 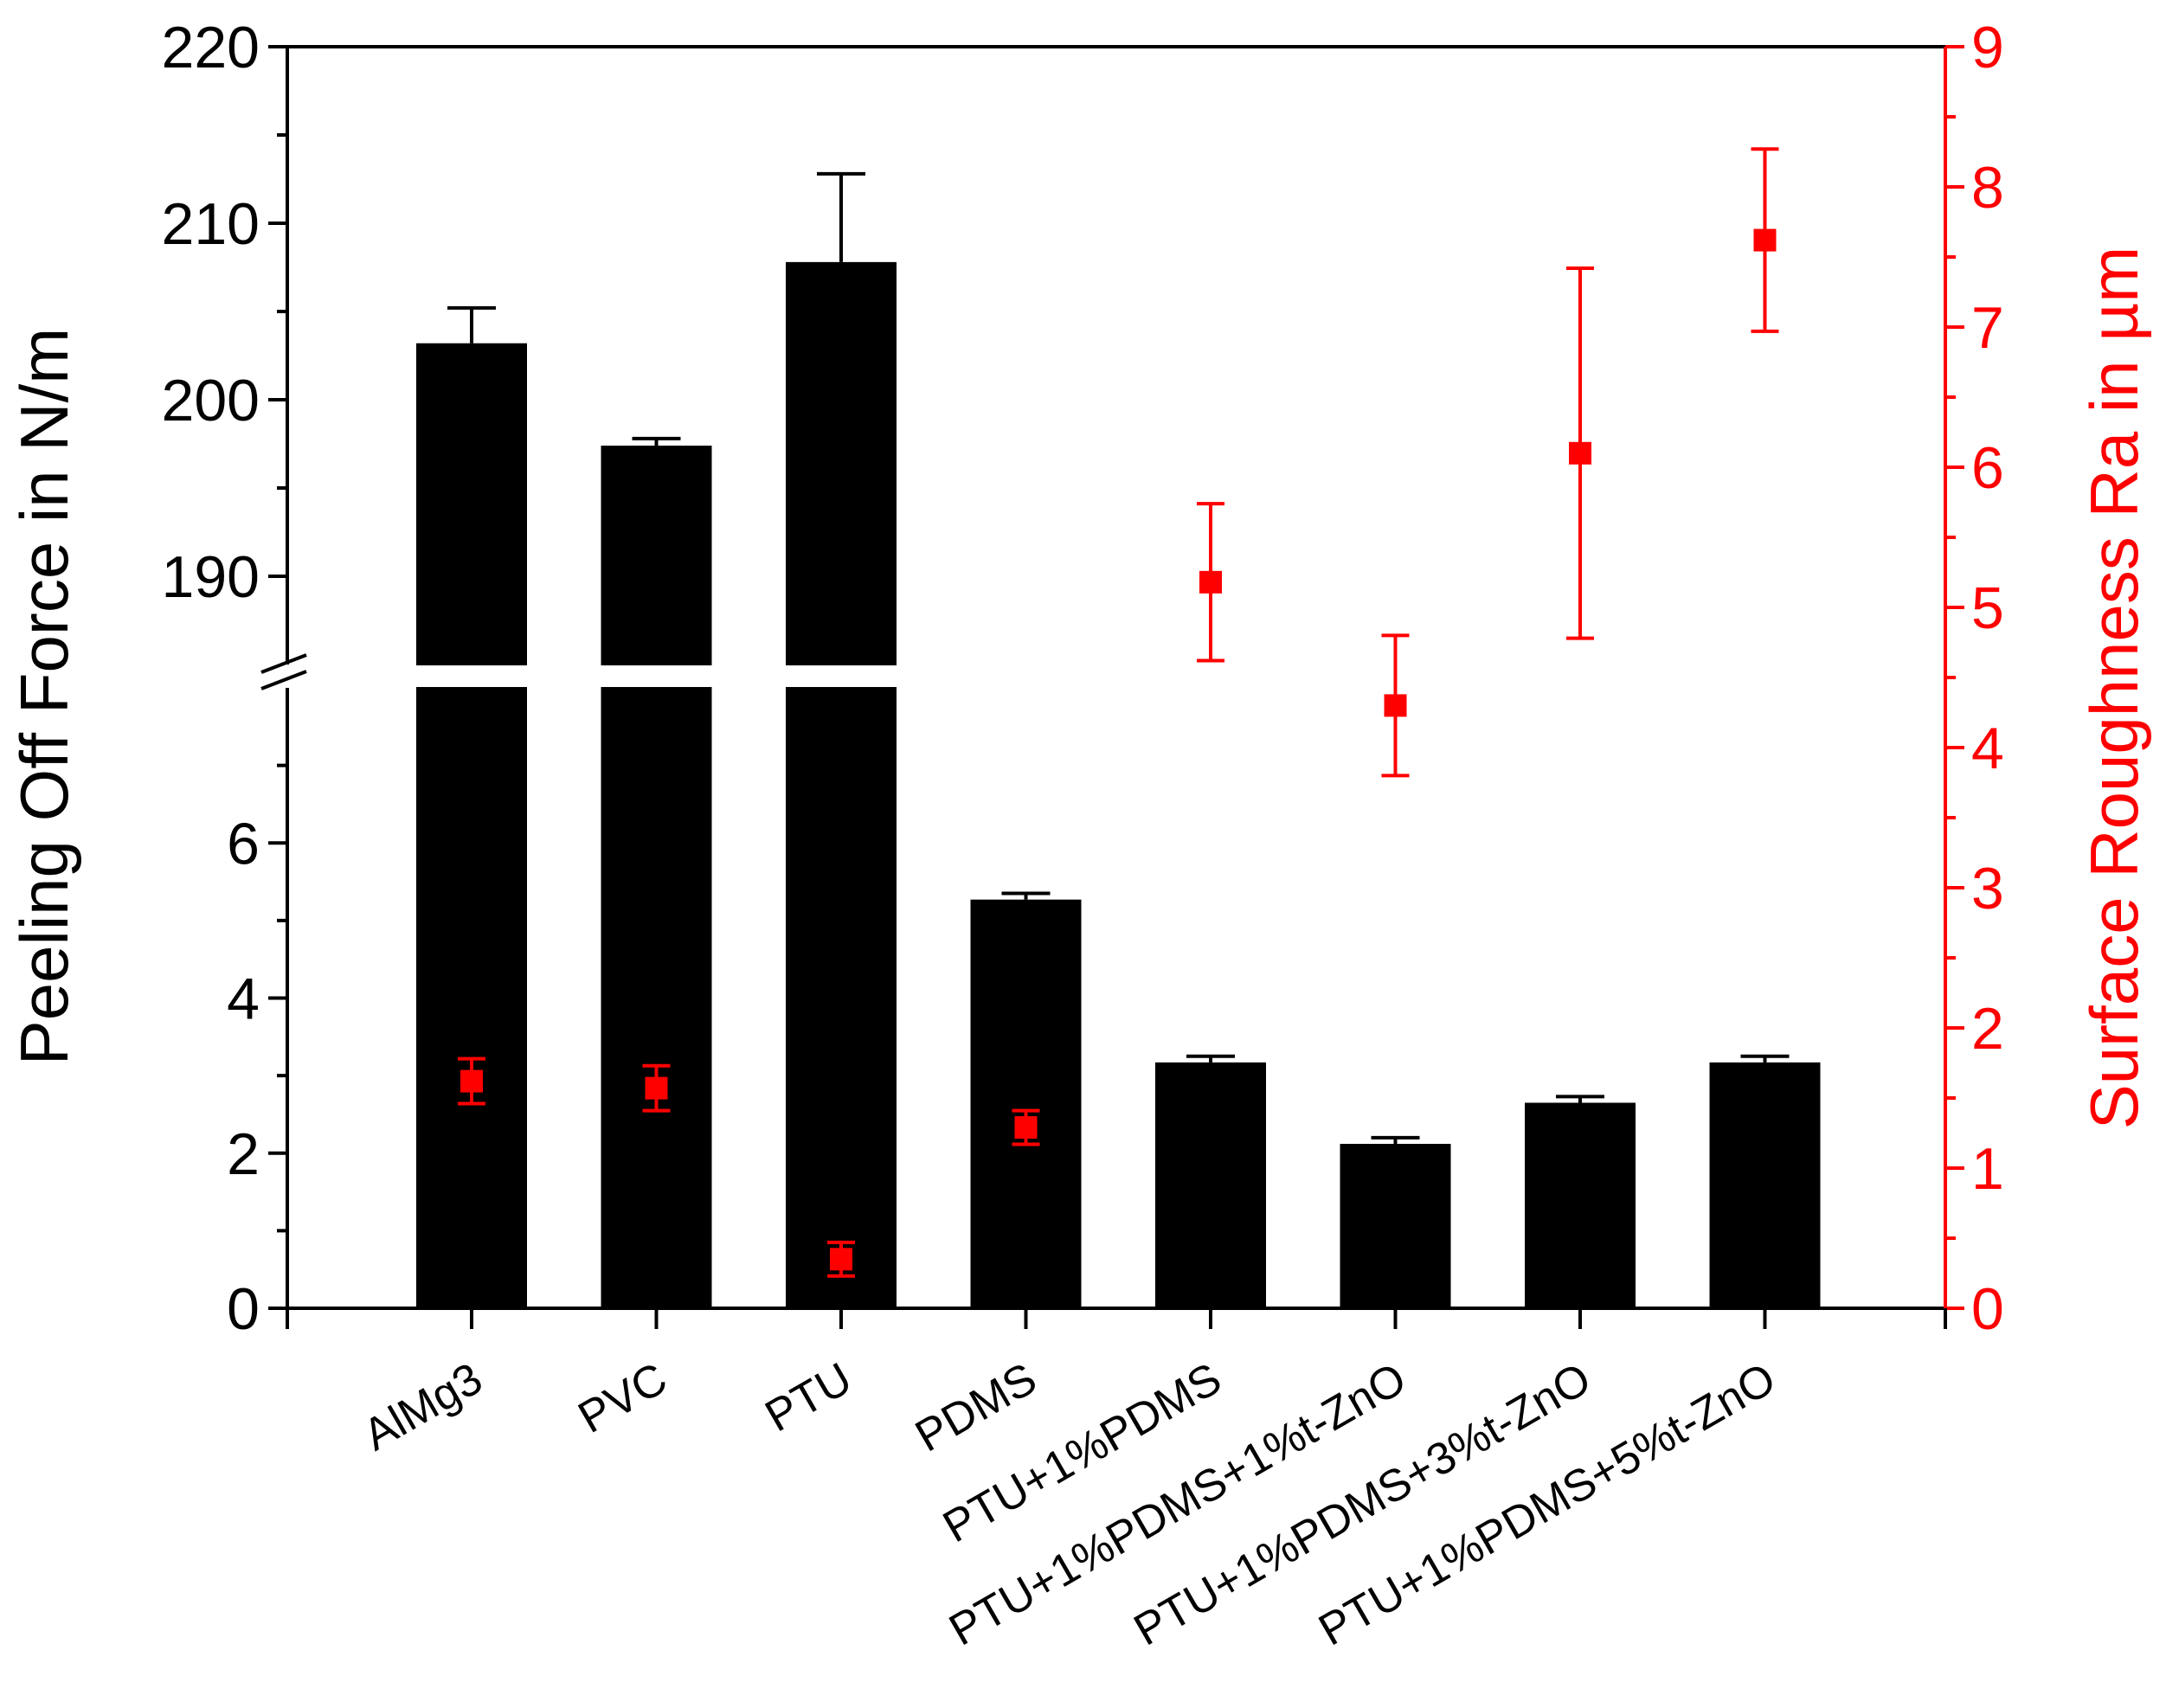 What do you see at coordinates (808, 1398) in the screenshot?
I see `x-tick-label: PTU` at bounding box center [808, 1398].